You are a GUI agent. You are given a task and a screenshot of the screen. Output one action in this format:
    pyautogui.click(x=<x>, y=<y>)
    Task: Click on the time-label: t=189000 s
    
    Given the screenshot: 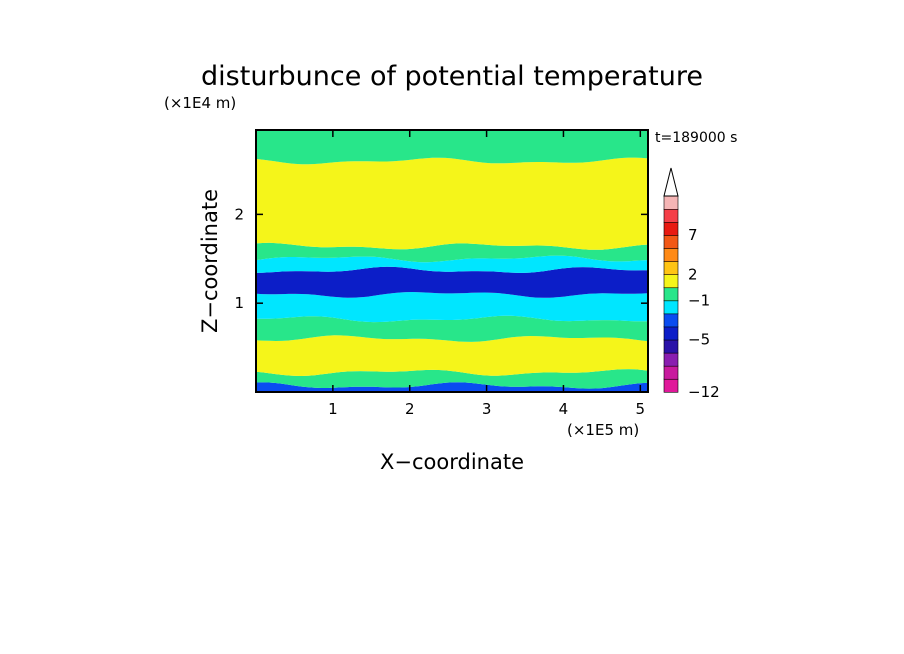 What is the action you would take?
    pyautogui.click(x=696, y=138)
    